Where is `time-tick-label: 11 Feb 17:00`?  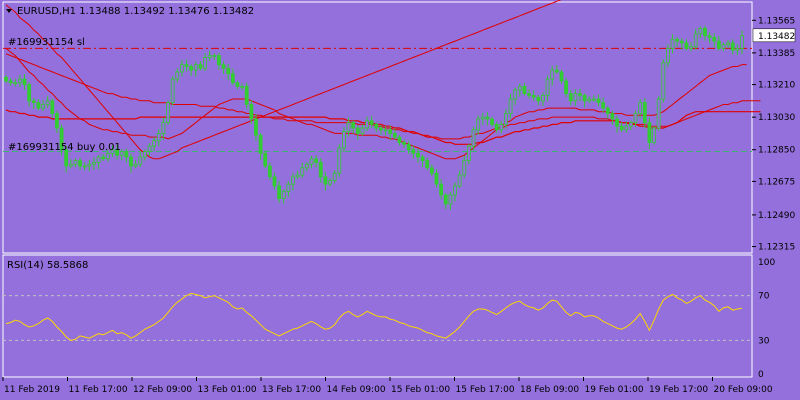 time-tick-label: 11 Feb 17:00 is located at coordinates (98, 390).